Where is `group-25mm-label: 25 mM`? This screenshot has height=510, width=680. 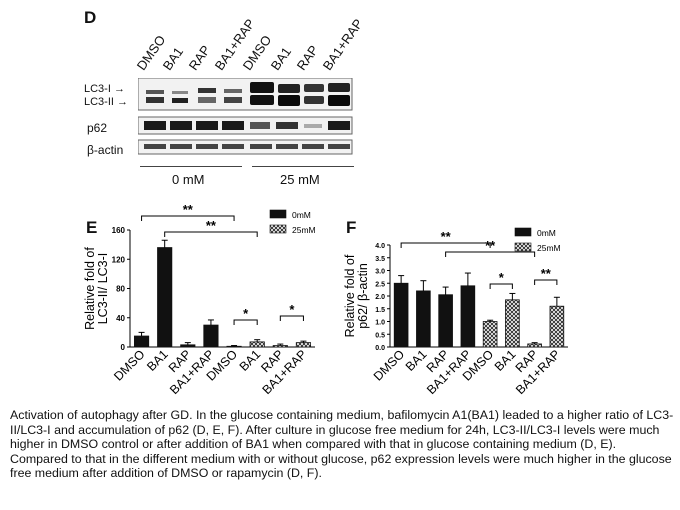 group-25mm-label: 25 mM is located at coordinates (300, 179).